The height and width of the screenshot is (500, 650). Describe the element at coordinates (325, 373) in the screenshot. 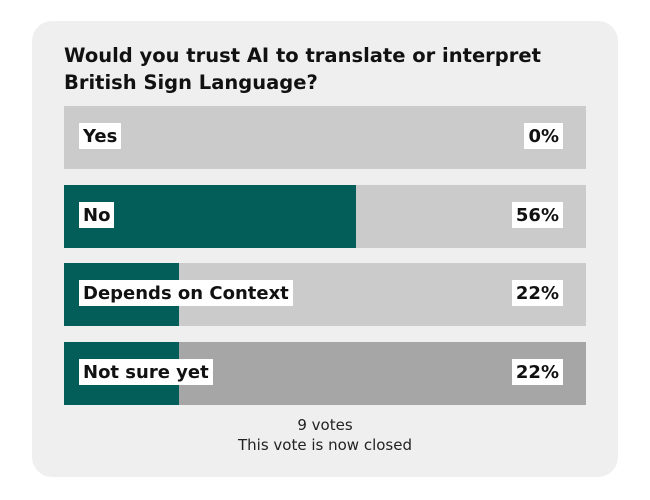

I see `poll-option-not-sure-yet: Not sure yet 22%` at that location.